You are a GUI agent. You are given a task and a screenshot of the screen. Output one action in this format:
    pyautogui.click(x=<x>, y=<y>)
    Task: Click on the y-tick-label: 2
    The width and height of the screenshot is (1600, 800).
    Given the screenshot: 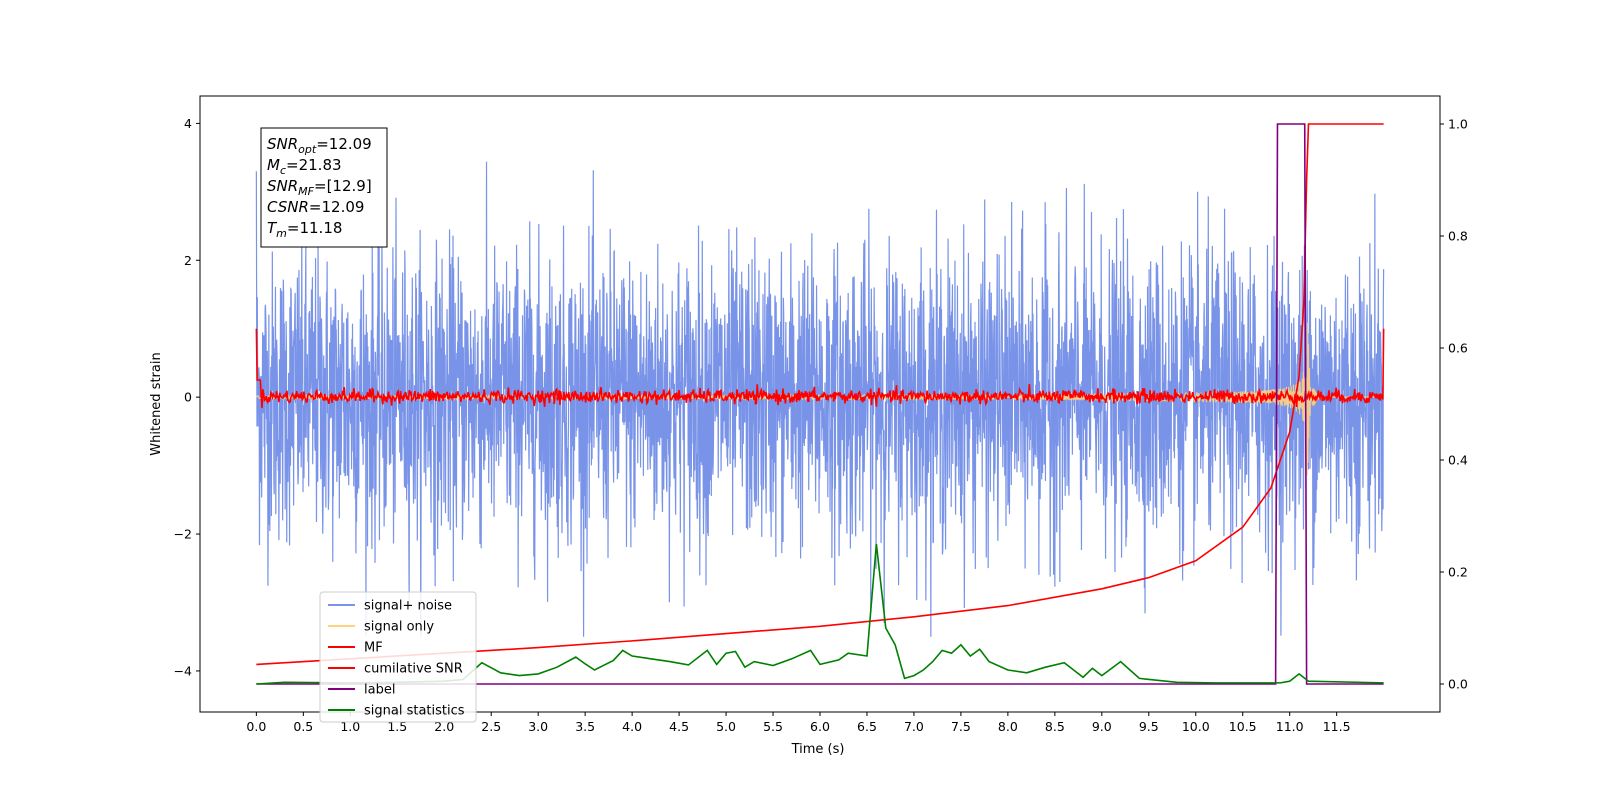 What is the action you would take?
    pyautogui.click(x=188, y=260)
    